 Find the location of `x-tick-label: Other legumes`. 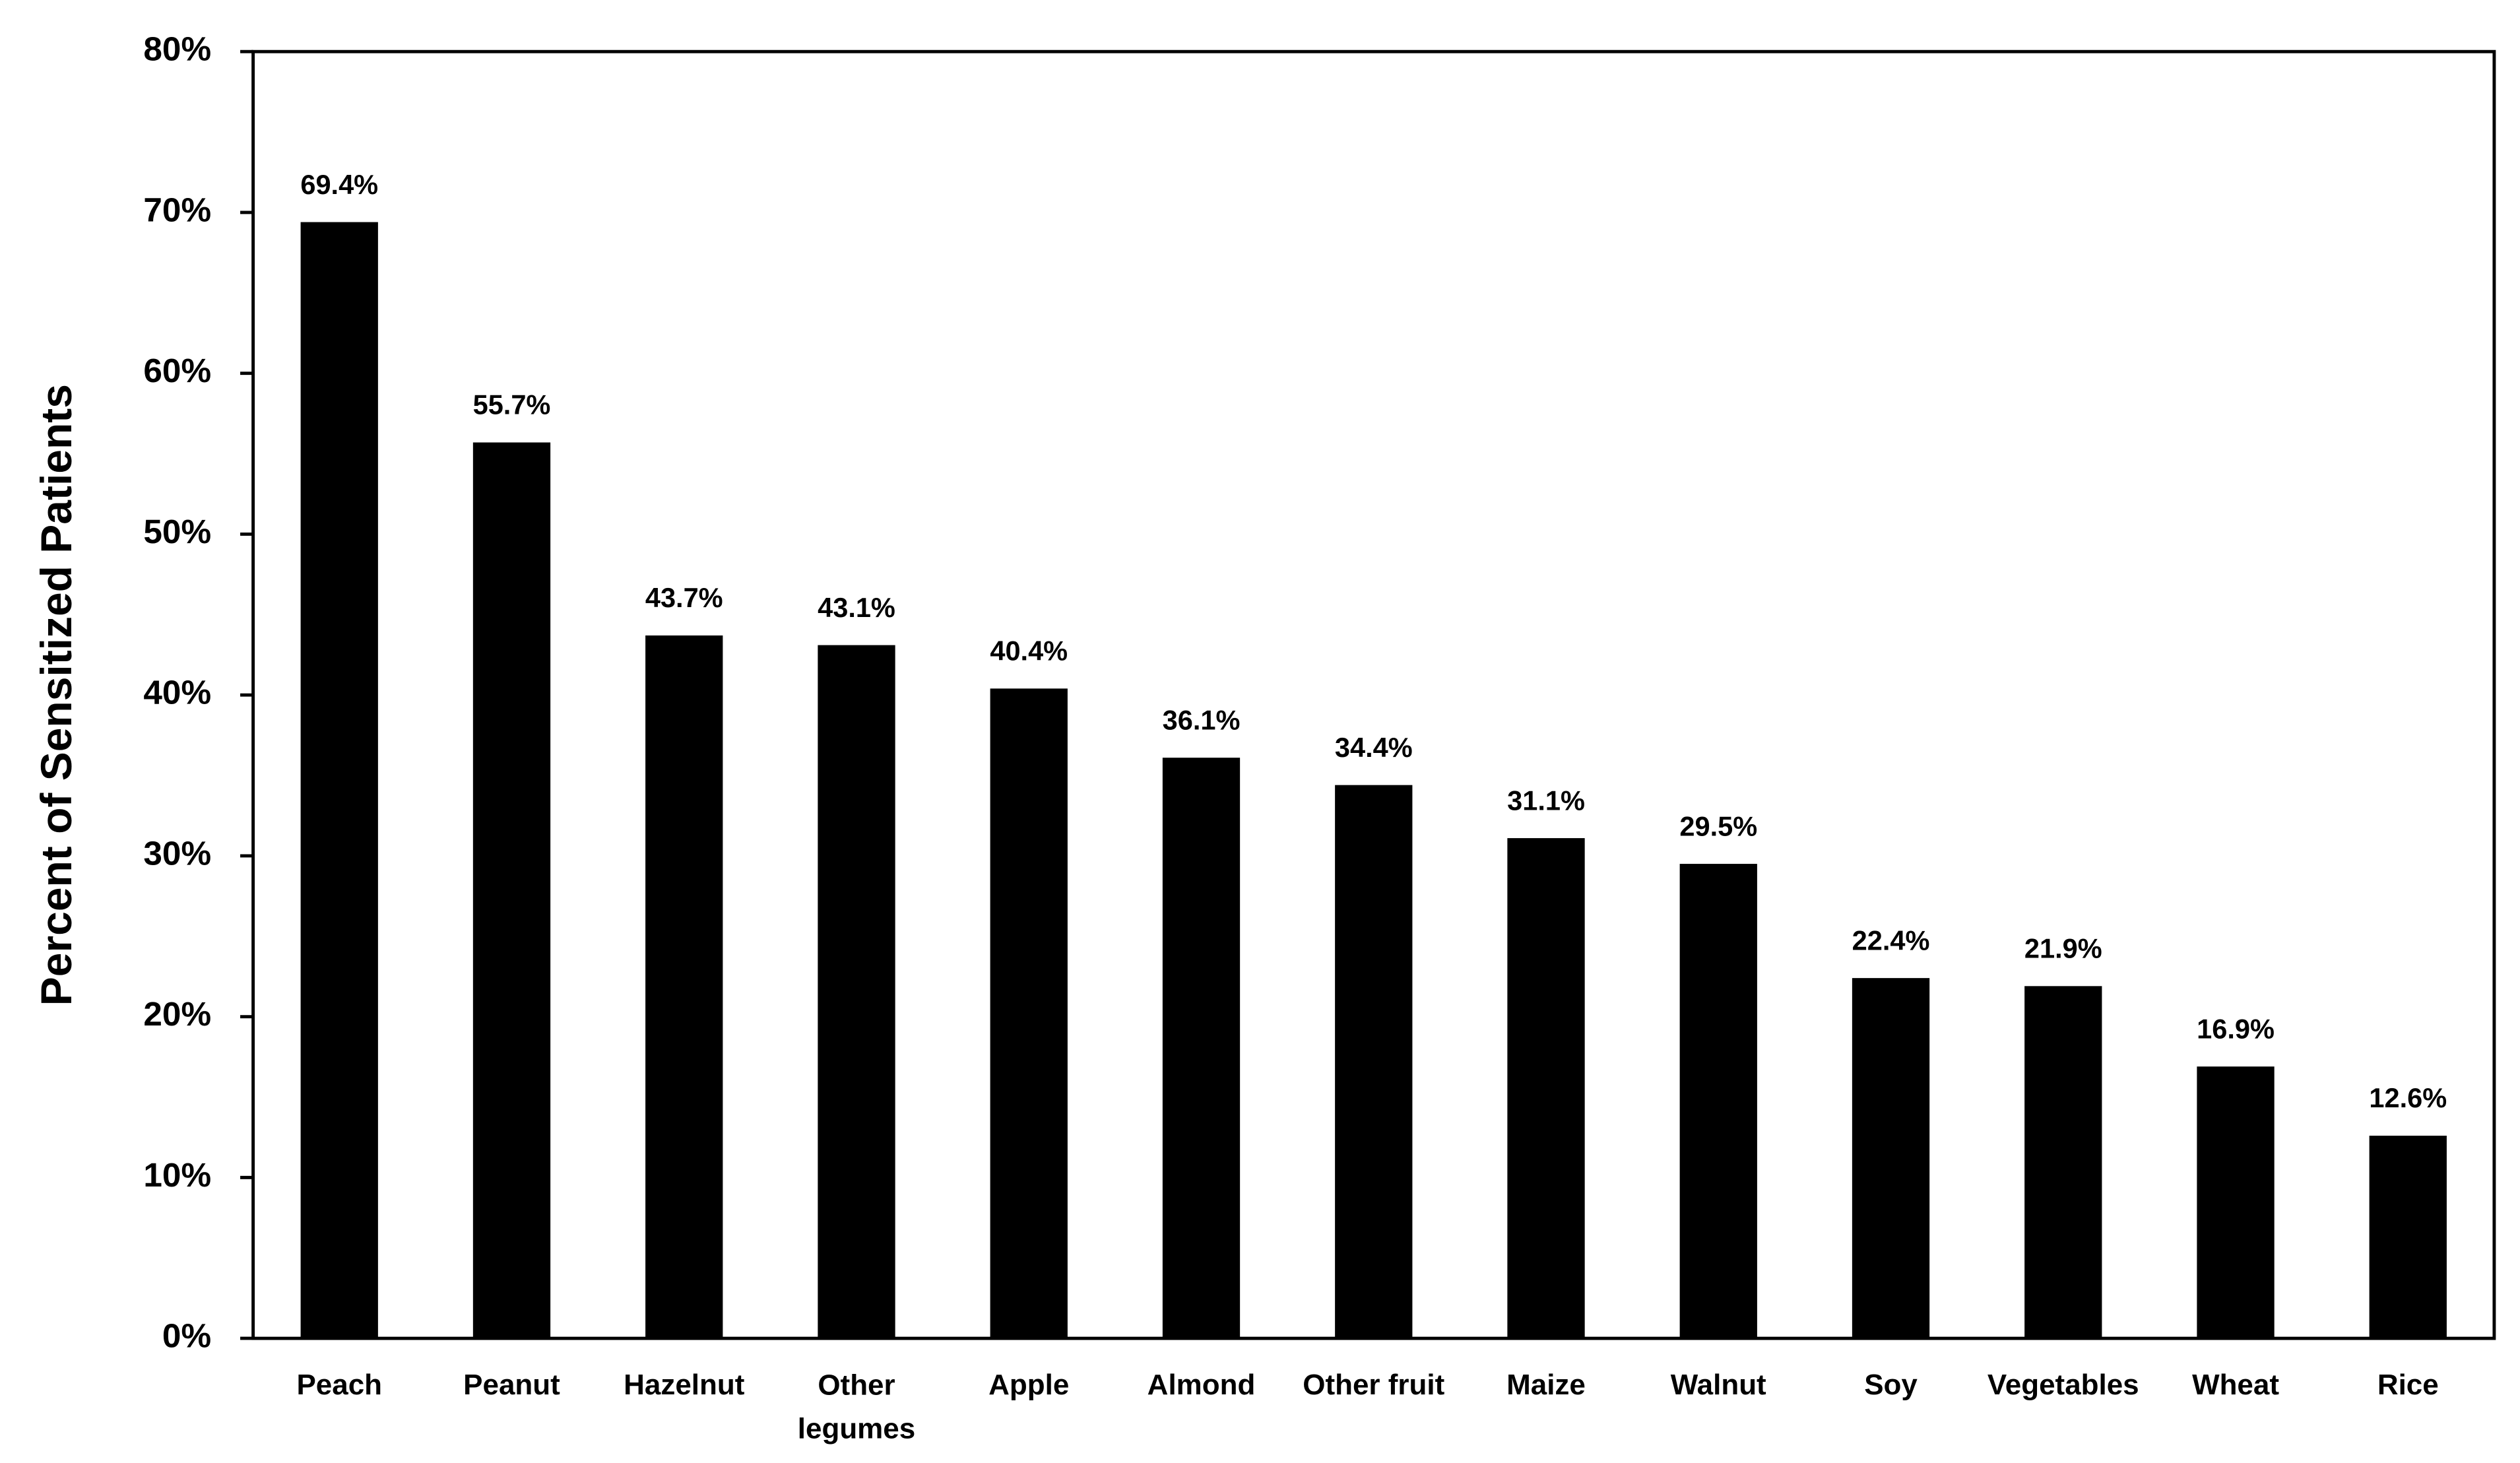

x-tick-label: Other legumes is located at coordinates (856, 1407).